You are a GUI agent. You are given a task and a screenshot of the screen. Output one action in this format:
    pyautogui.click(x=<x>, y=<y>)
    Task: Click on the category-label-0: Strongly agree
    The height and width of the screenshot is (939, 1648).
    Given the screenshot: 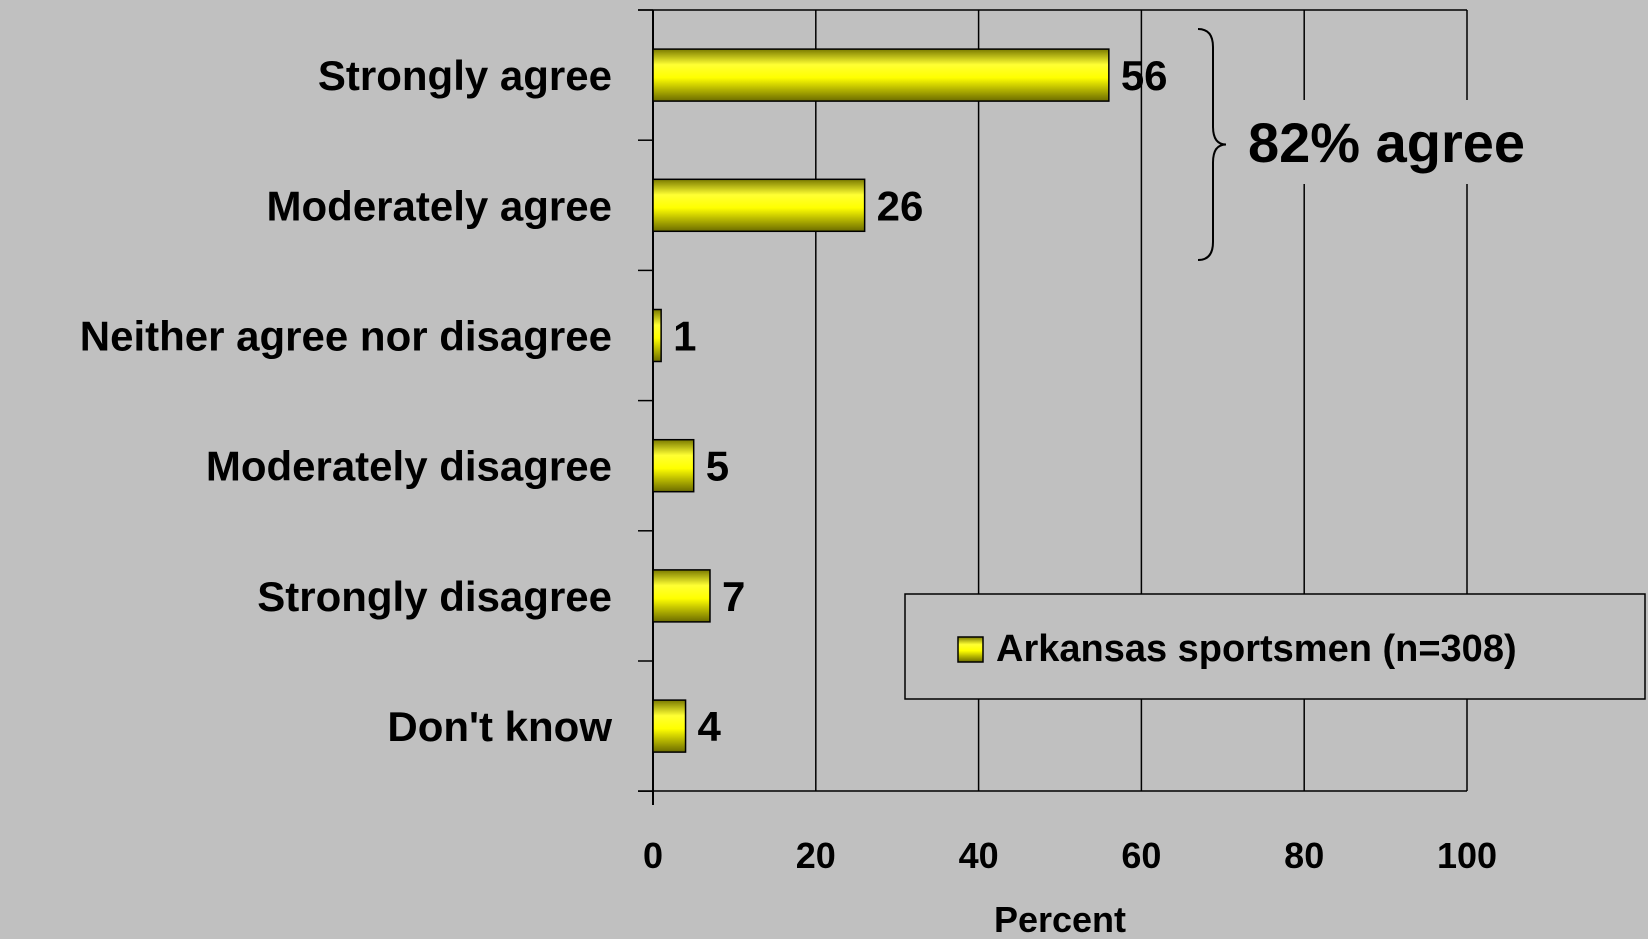 What is the action you would take?
    pyautogui.click(x=465, y=75)
    